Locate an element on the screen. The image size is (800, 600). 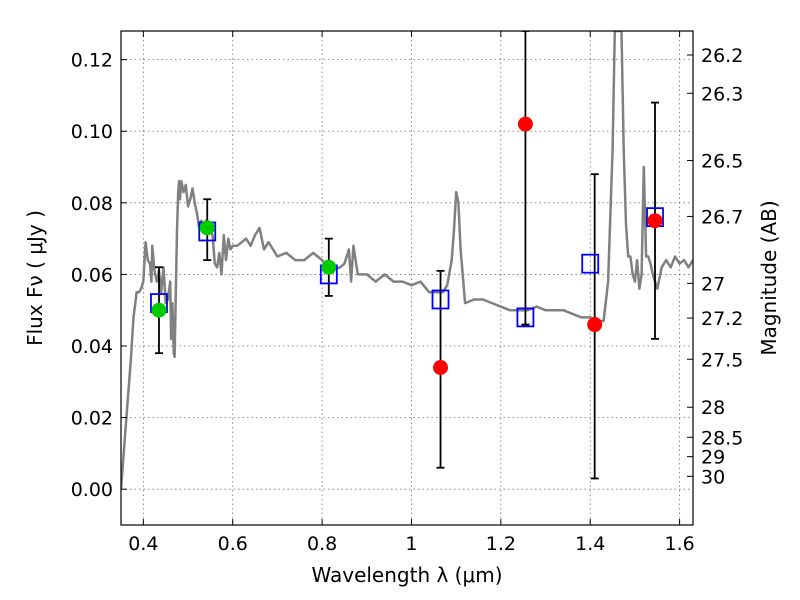
right-tick-label: 26.3 is located at coordinates (722, 94).